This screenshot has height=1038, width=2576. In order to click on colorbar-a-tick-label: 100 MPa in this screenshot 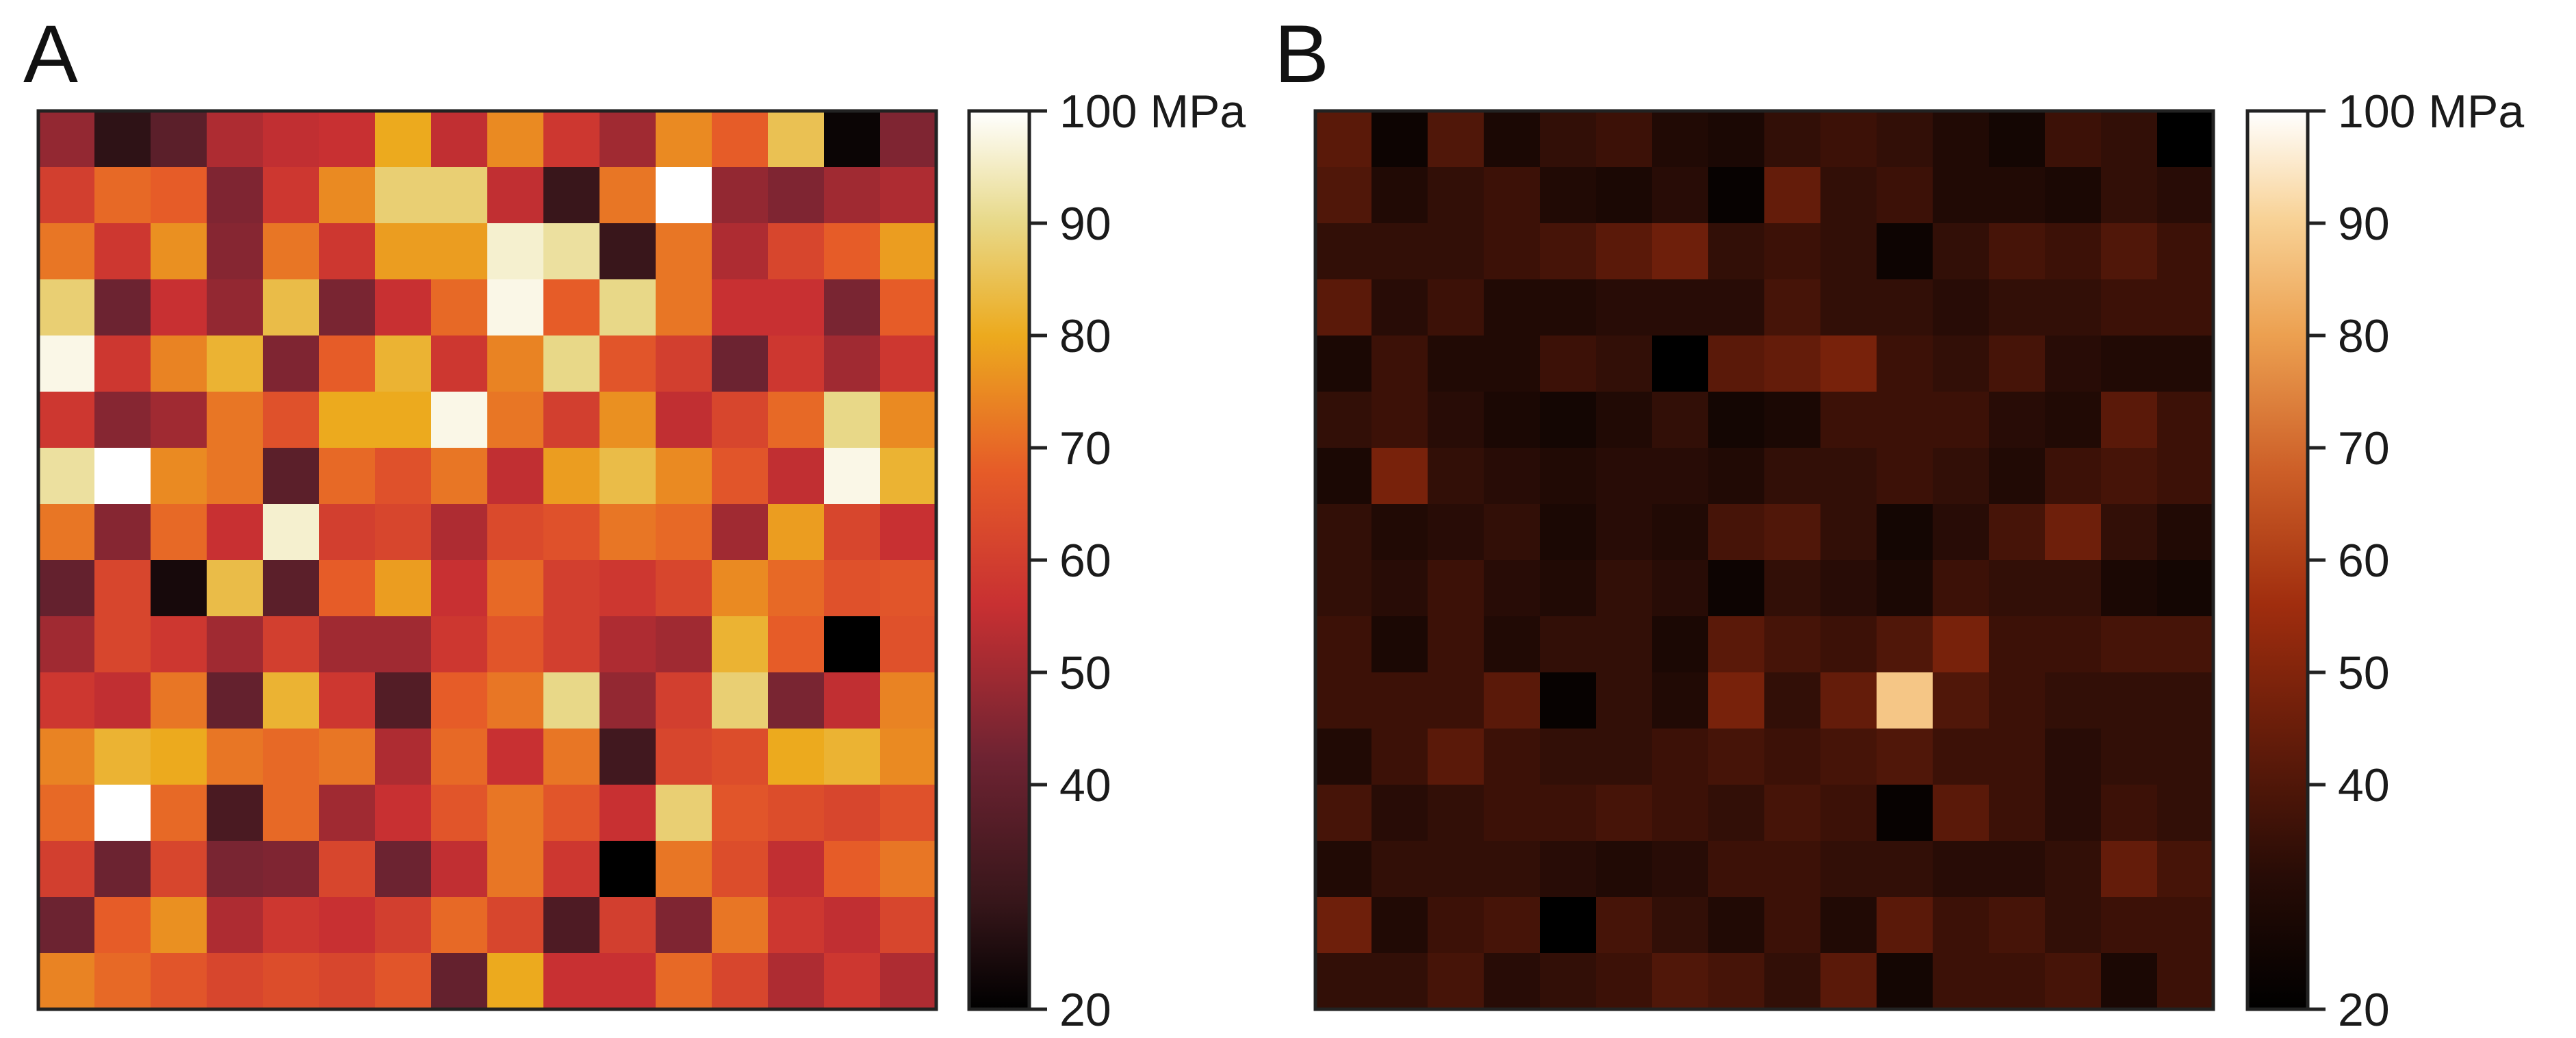, I will do `click(1152, 112)`.